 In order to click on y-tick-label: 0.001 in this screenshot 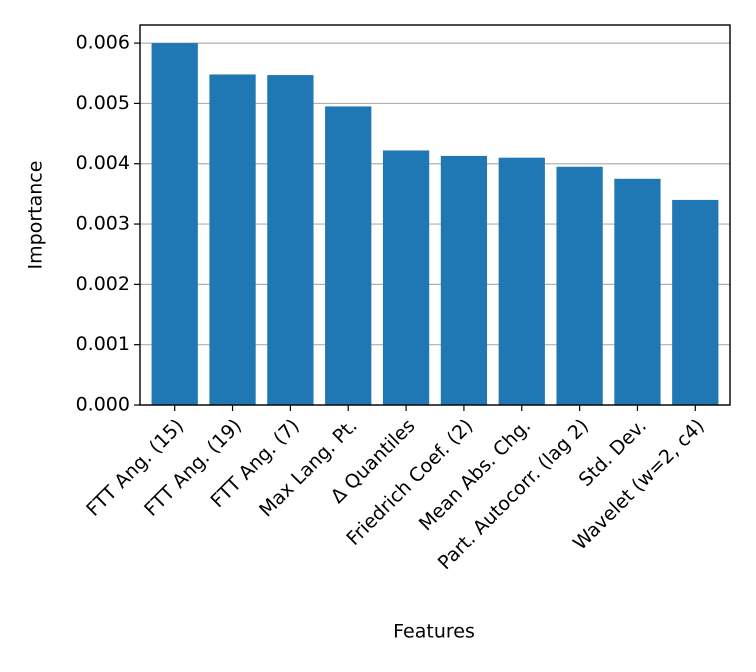, I will do `click(103, 344)`.